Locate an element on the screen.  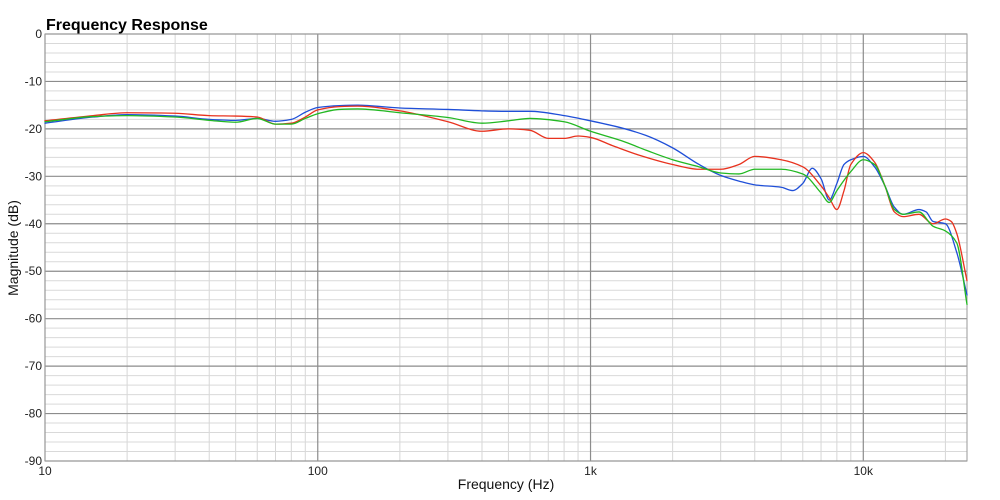
y-tick-label: -60 is located at coordinates (34, 319).